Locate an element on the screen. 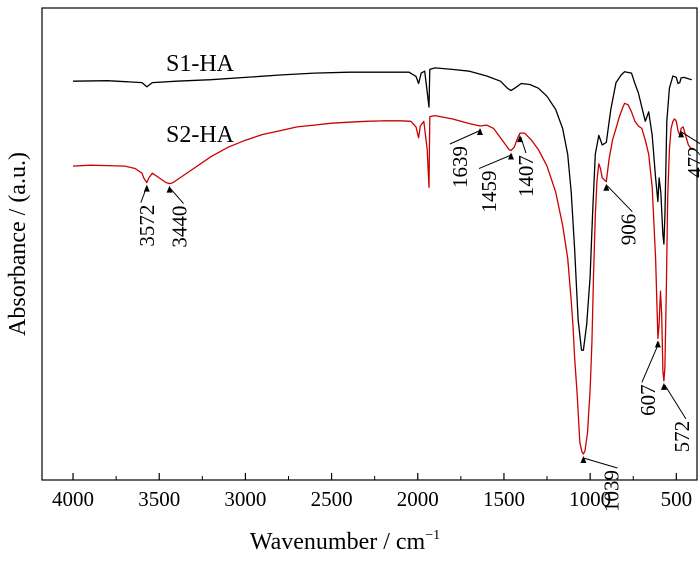  annotation-label: 1039 is located at coordinates (611, 491).